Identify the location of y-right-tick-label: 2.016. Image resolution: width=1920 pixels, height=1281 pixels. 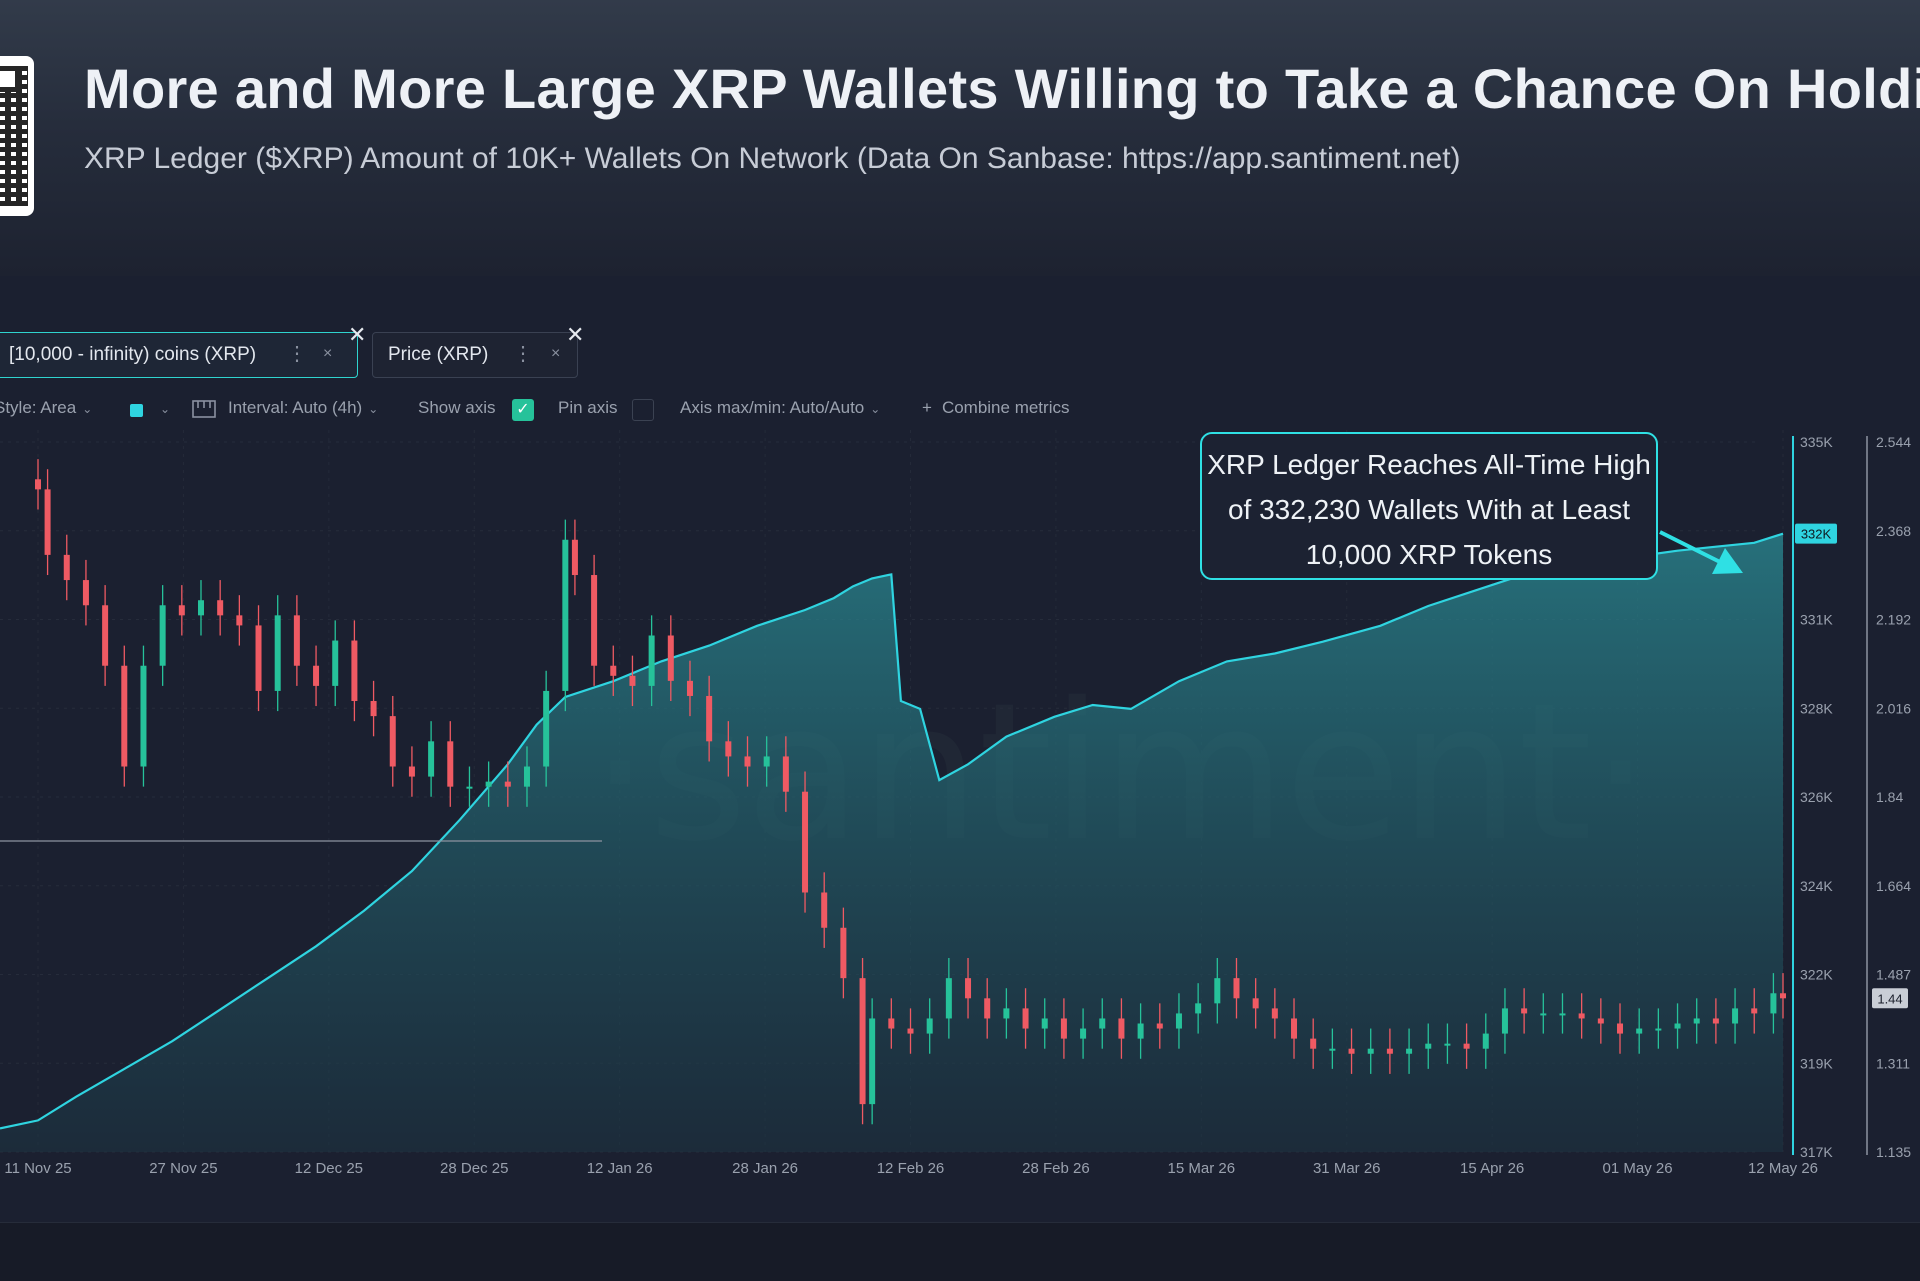
(1893, 708).